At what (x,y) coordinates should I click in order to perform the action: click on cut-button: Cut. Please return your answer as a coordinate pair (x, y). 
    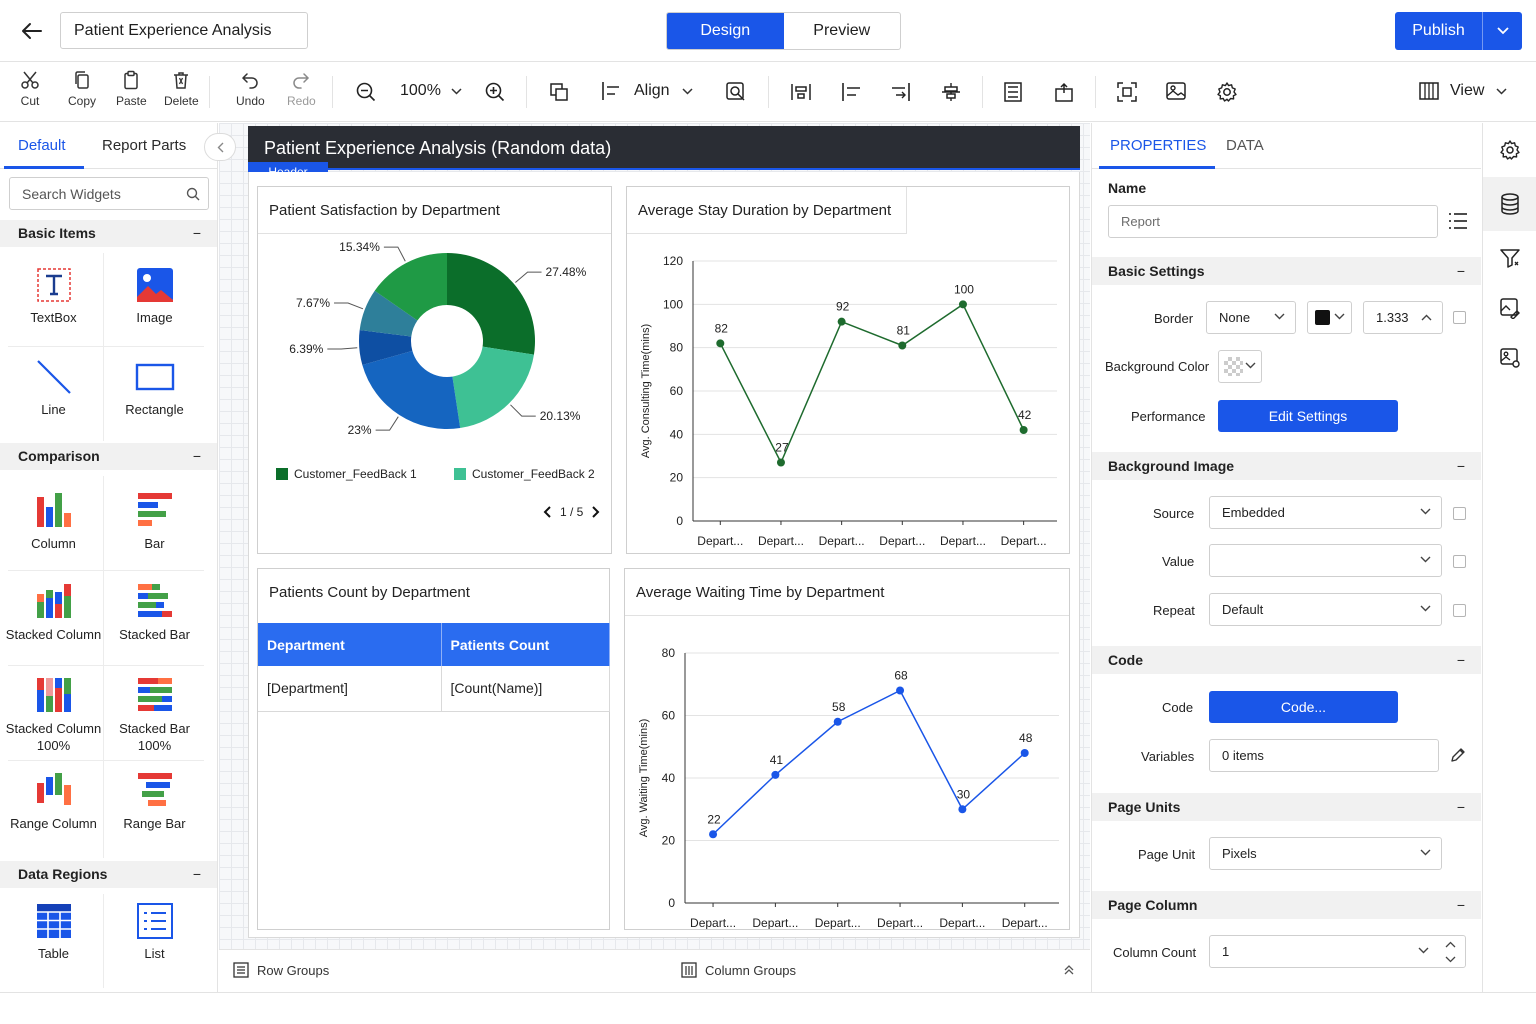
    Looking at the image, I should click on (30, 89).